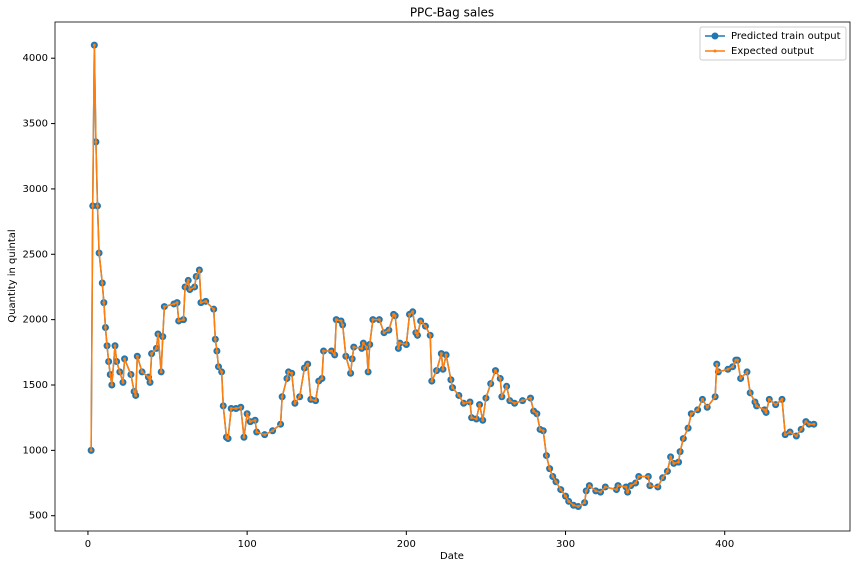 The width and height of the screenshot is (856, 568). Describe the element at coordinates (715, 51) in the screenshot. I see `legend-marker` at that location.